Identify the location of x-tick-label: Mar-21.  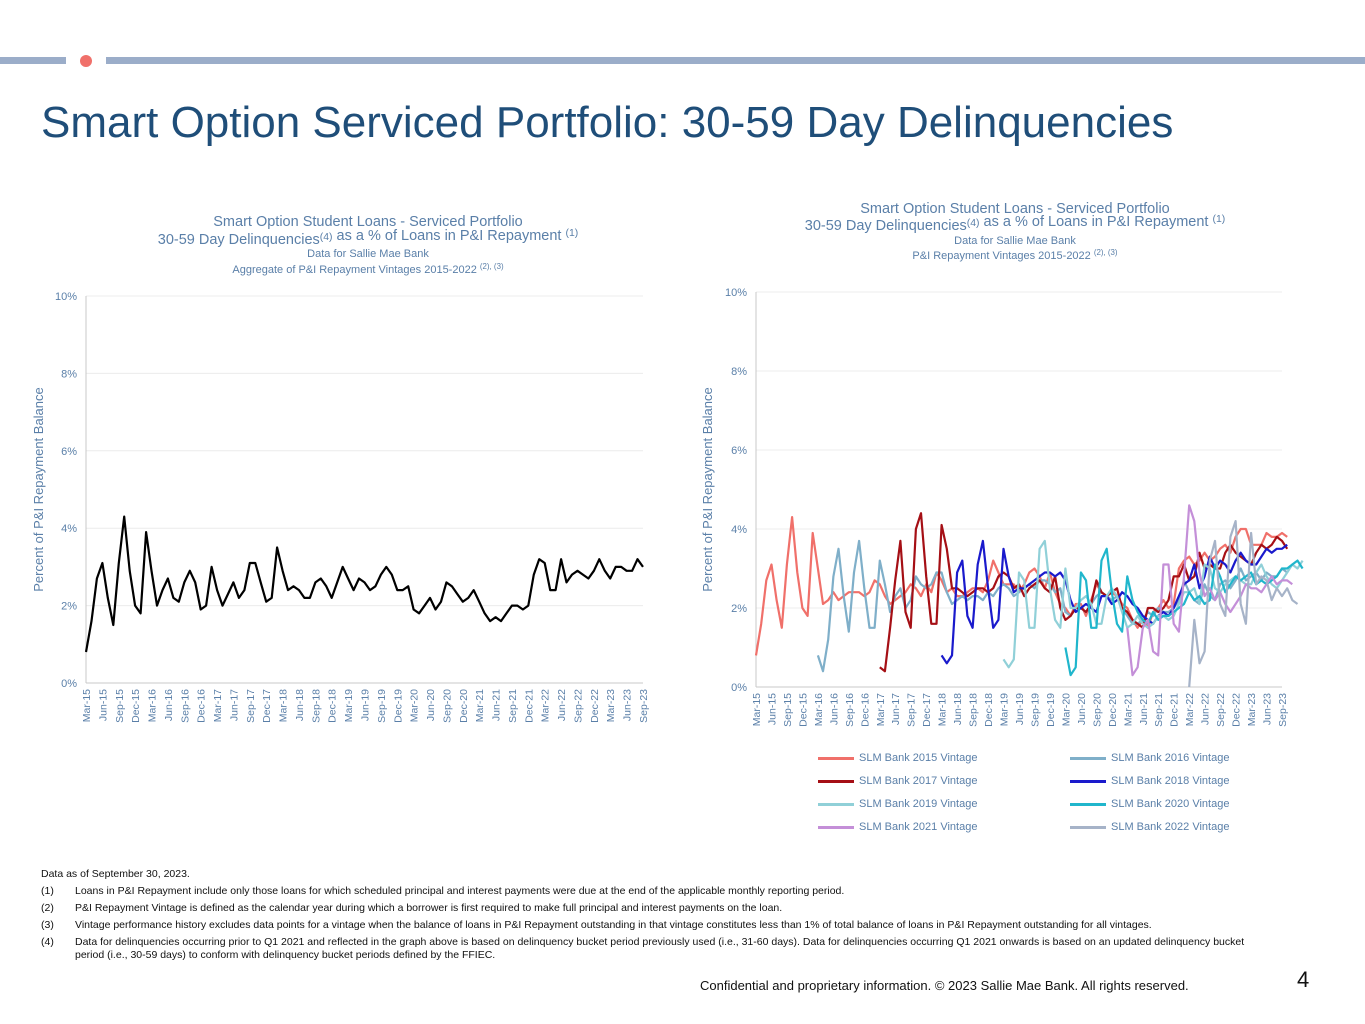
(480, 705).